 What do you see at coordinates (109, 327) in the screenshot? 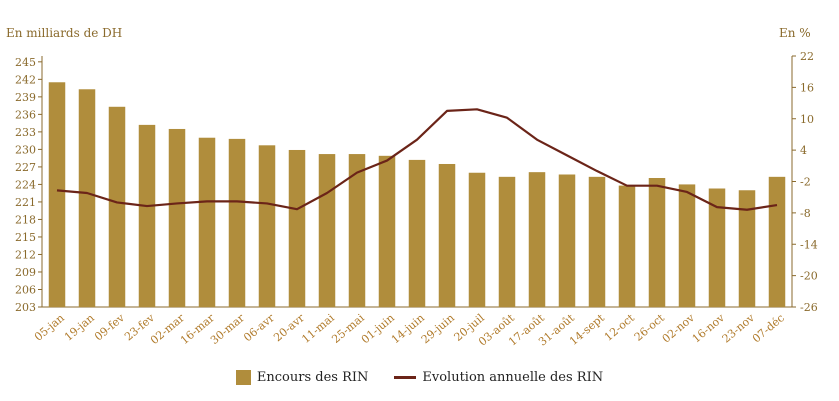
I see `x-tick-label: 09-fev` at bounding box center [109, 327].